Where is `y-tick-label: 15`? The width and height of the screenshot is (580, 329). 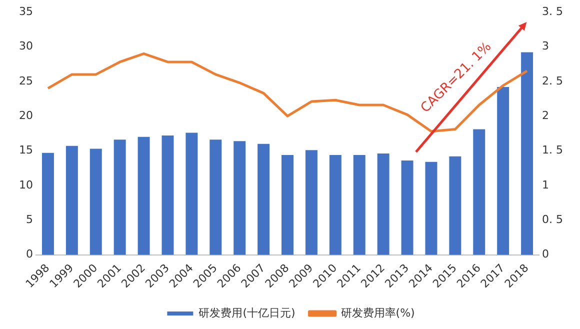
y-tick-label: 15 is located at coordinates (25, 150).